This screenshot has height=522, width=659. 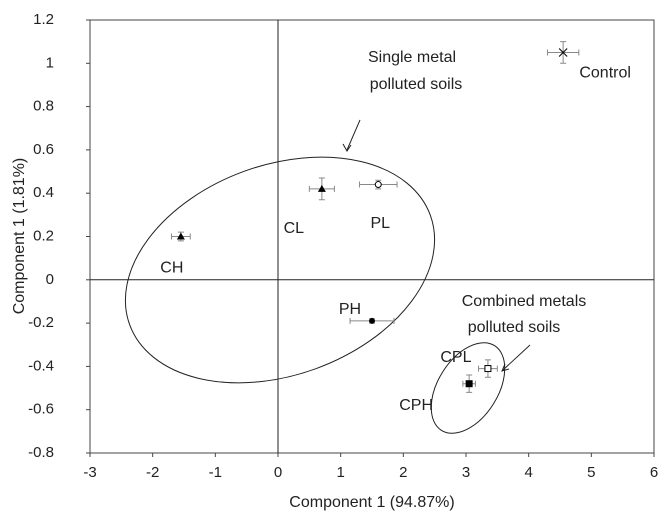 What do you see at coordinates (294, 228) in the screenshot?
I see `point-label: CL` at bounding box center [294, 228].